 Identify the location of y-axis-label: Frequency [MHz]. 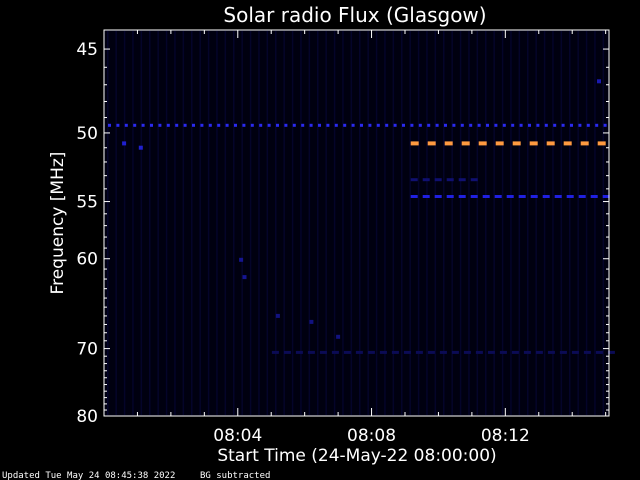
(58, 223).